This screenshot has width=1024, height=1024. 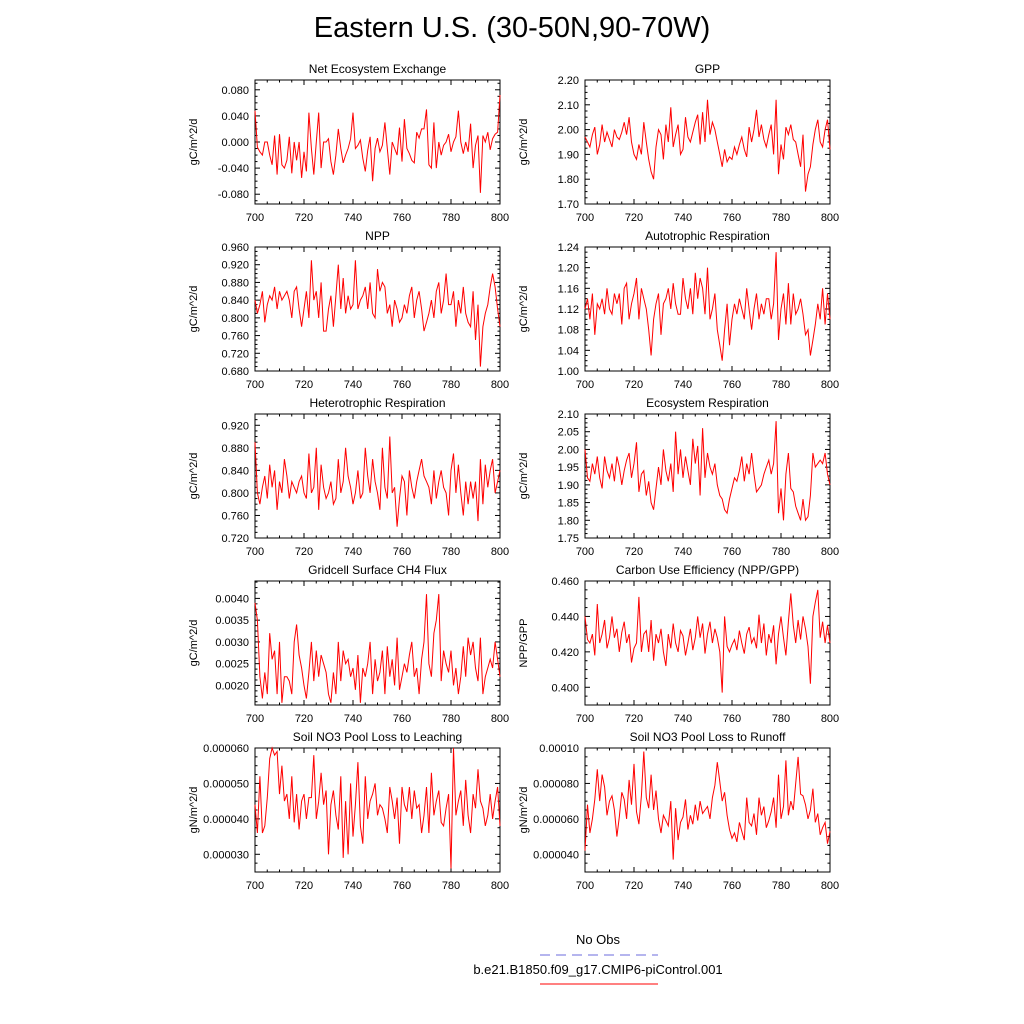 What do you see at coordinates (226, 855) in the screenshot?
I see `y-tick-label: 0.000030` at bounding box center [226, 855].